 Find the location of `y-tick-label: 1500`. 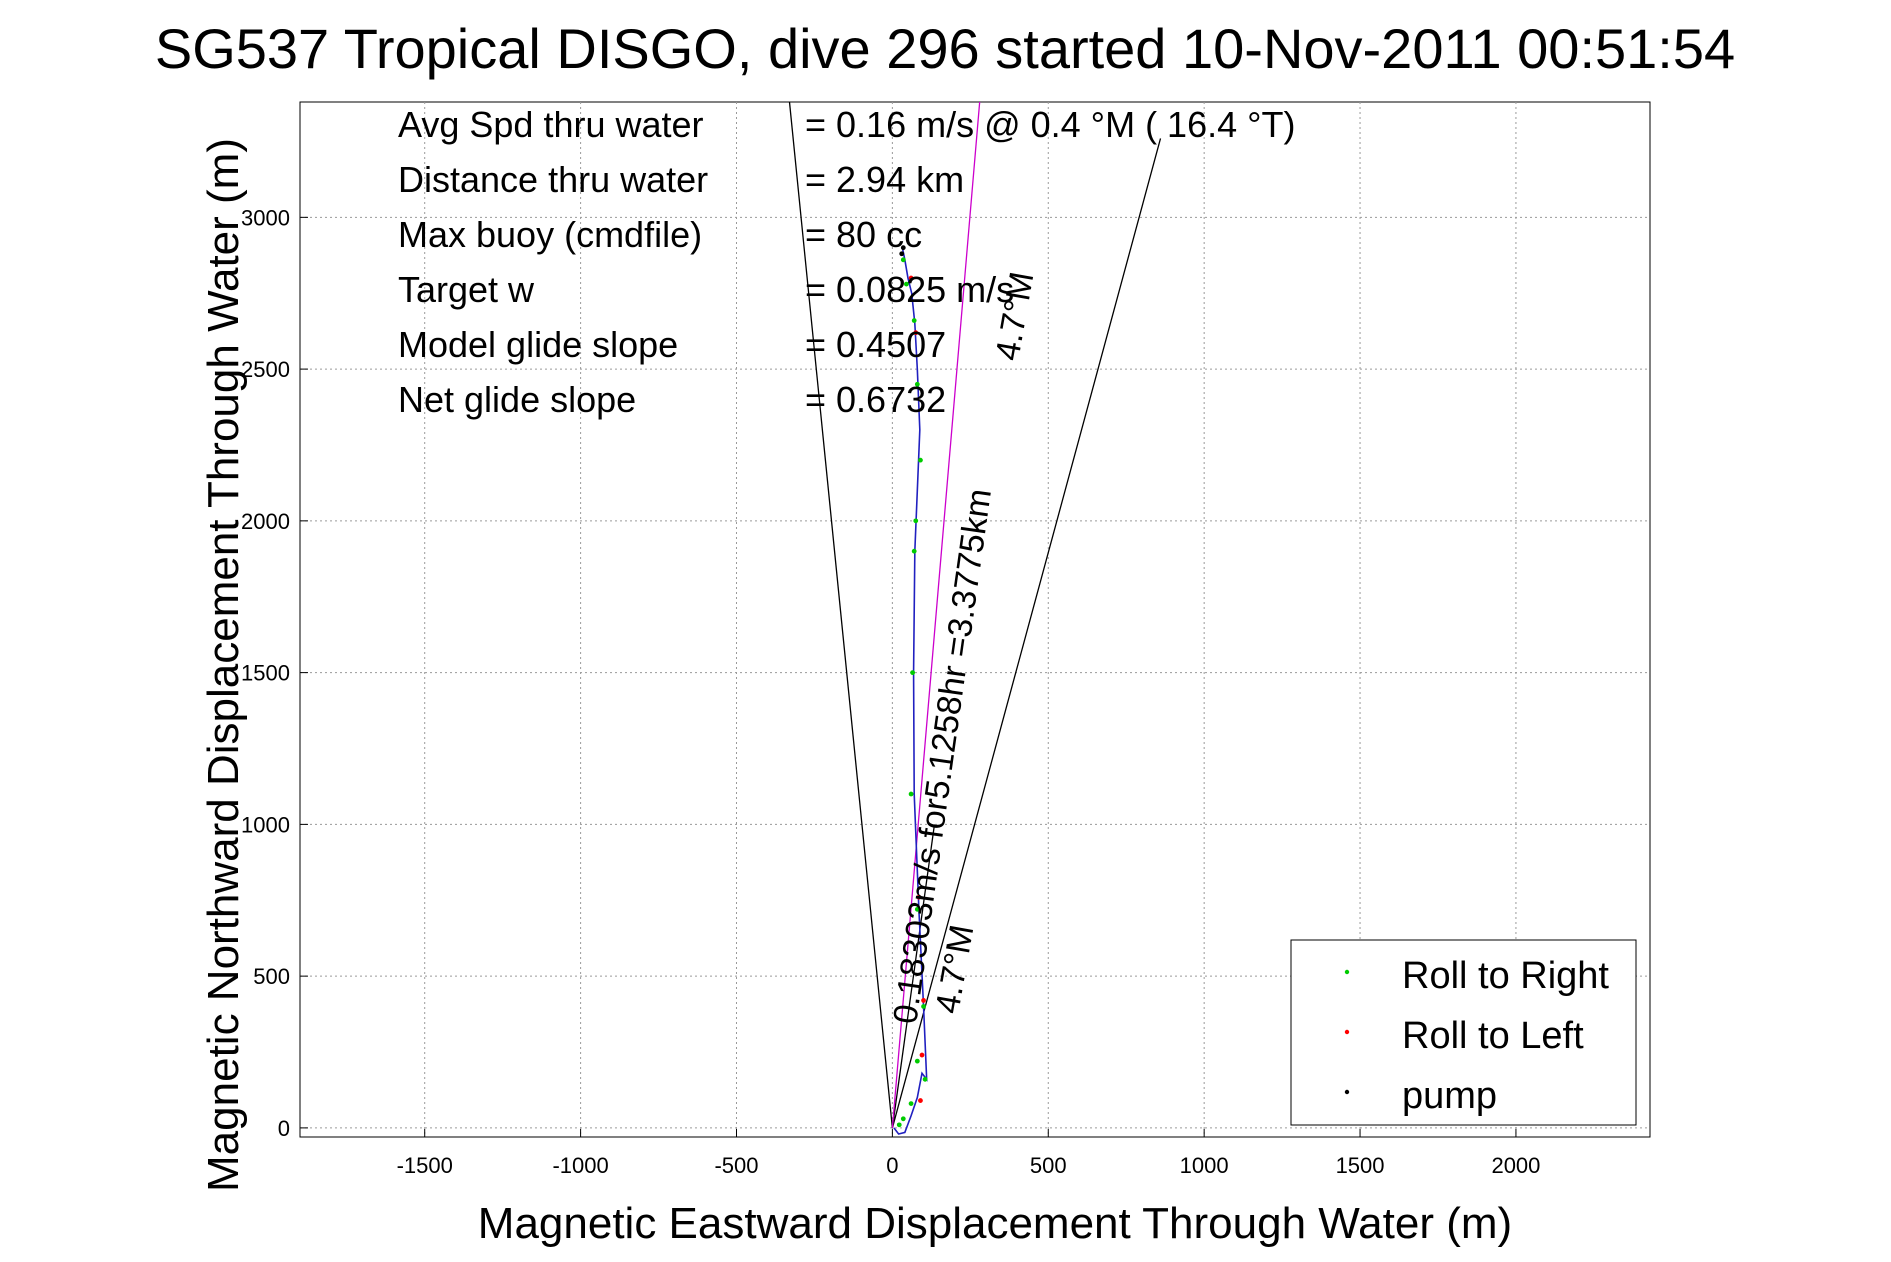

y-tick-label: 1500 is located at coordinates (265, 673).